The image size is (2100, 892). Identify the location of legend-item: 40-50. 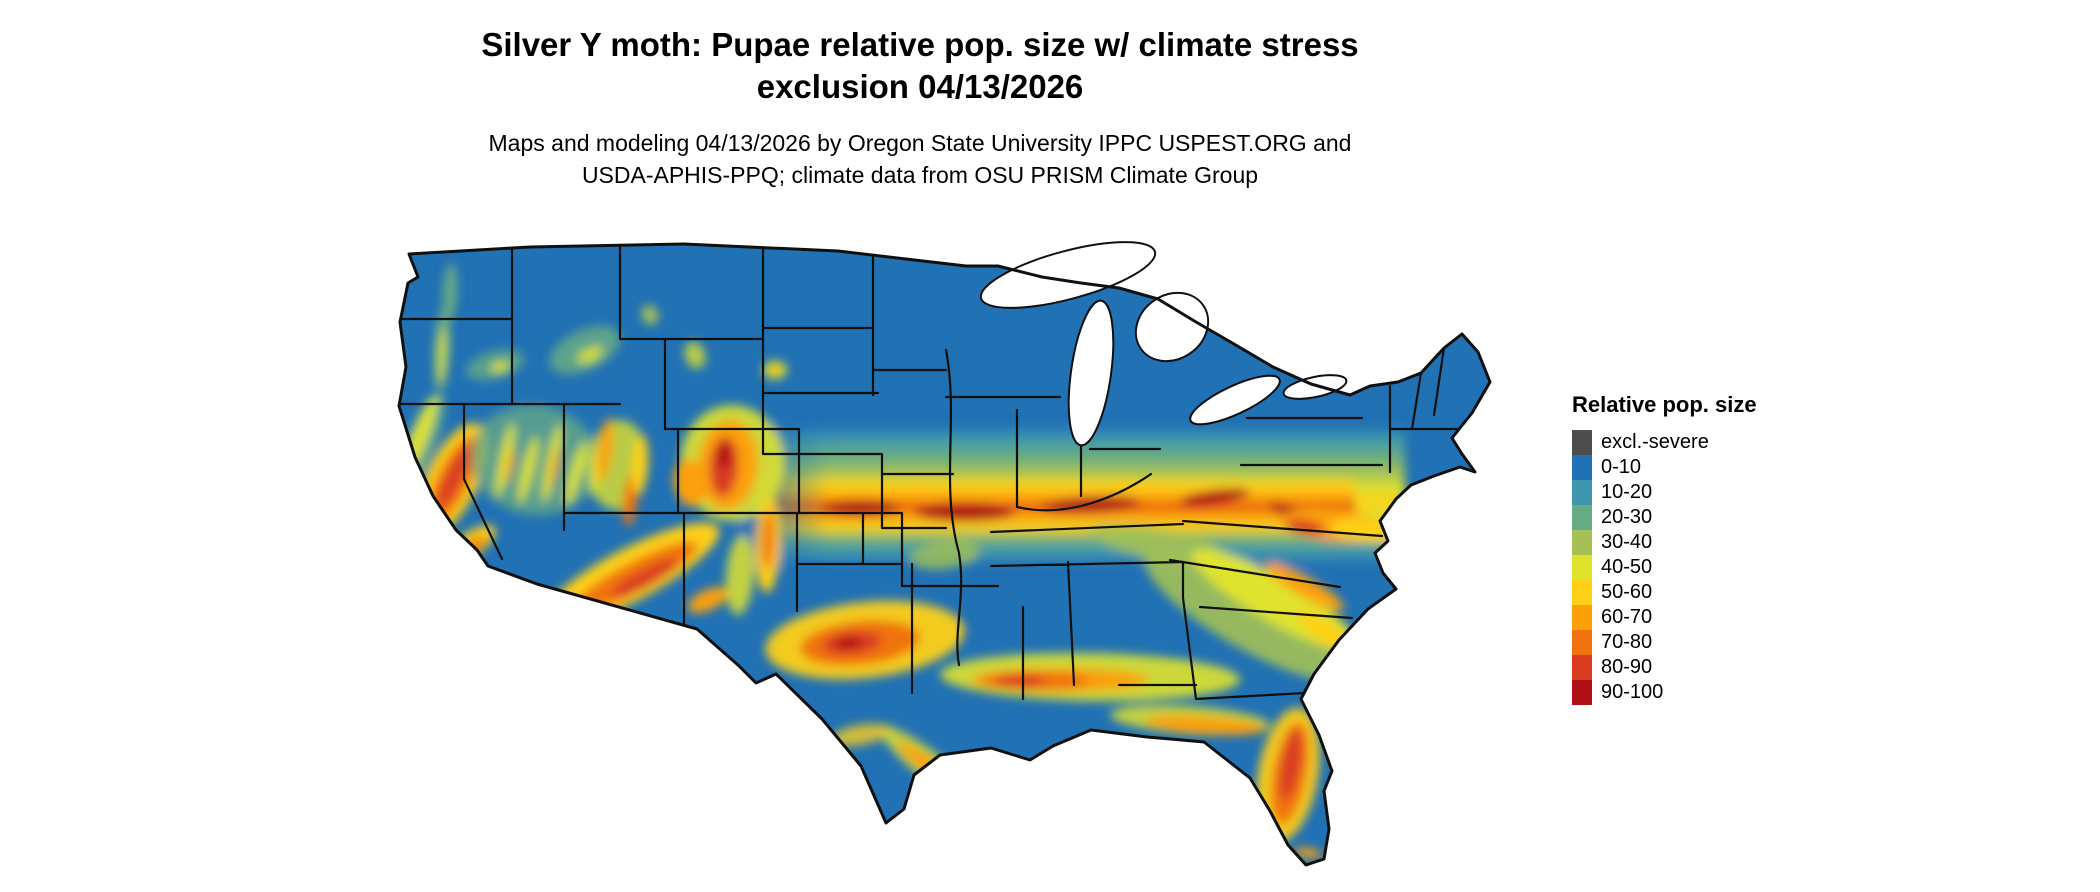
(1697, 567).